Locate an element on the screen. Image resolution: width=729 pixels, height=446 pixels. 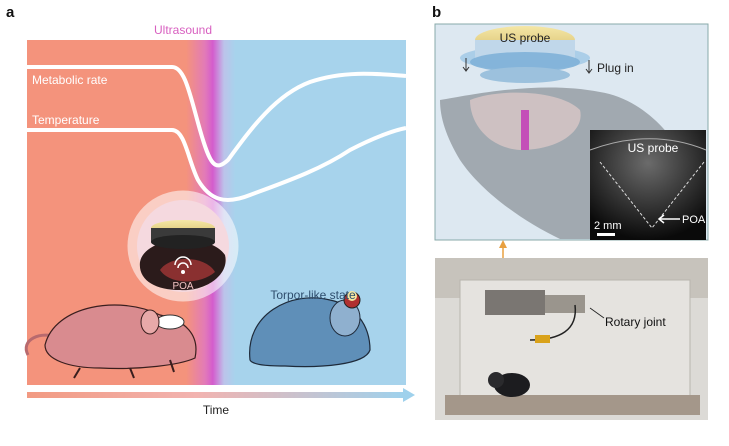
inset-us-probe-label: US probe is located at coordinates (653, 148).